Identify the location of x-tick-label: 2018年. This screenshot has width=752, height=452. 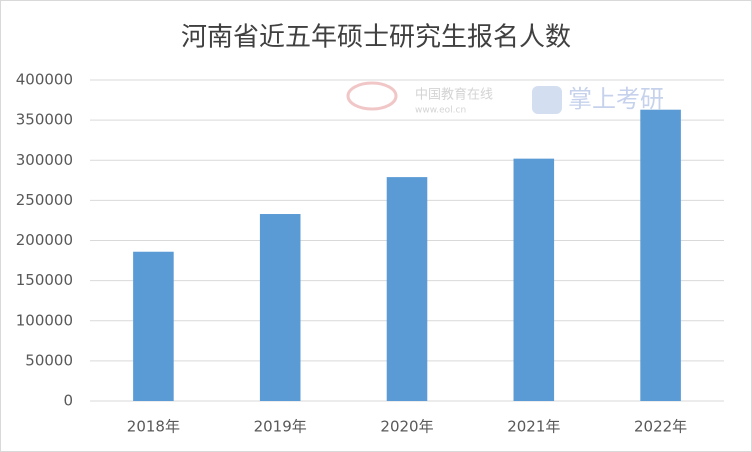
(153, 427).